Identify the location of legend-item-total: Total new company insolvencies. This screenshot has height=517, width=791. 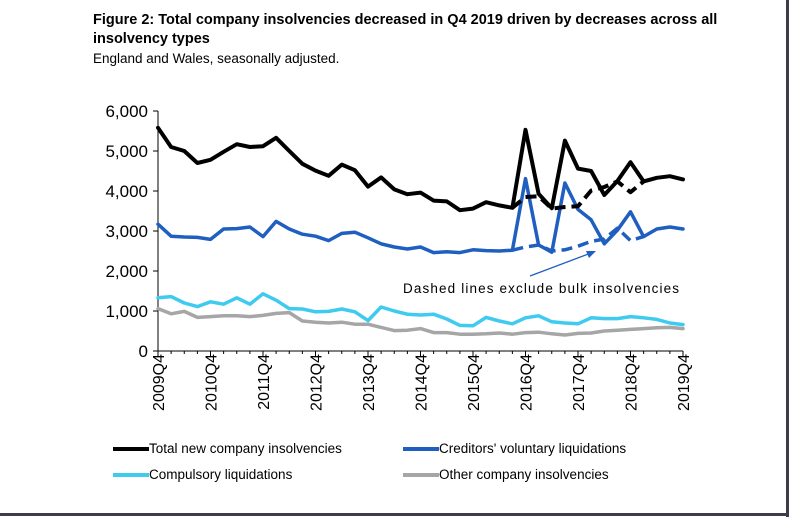
(227, 448).